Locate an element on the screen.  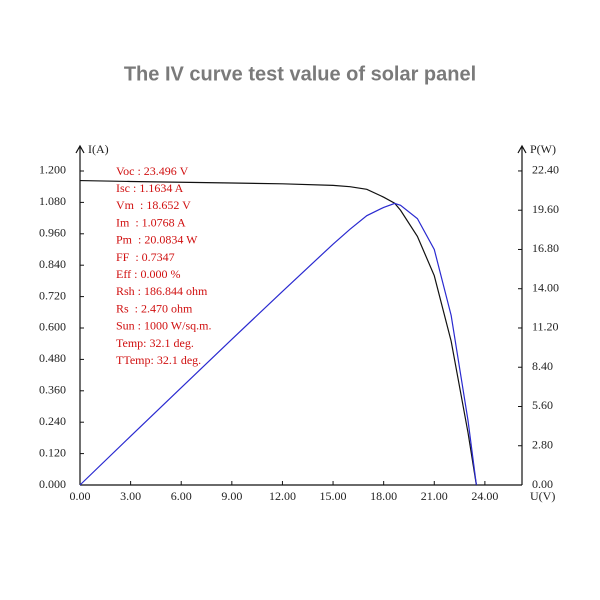
y2-tick-label: 0.00 is located at coordinates (542, 484).